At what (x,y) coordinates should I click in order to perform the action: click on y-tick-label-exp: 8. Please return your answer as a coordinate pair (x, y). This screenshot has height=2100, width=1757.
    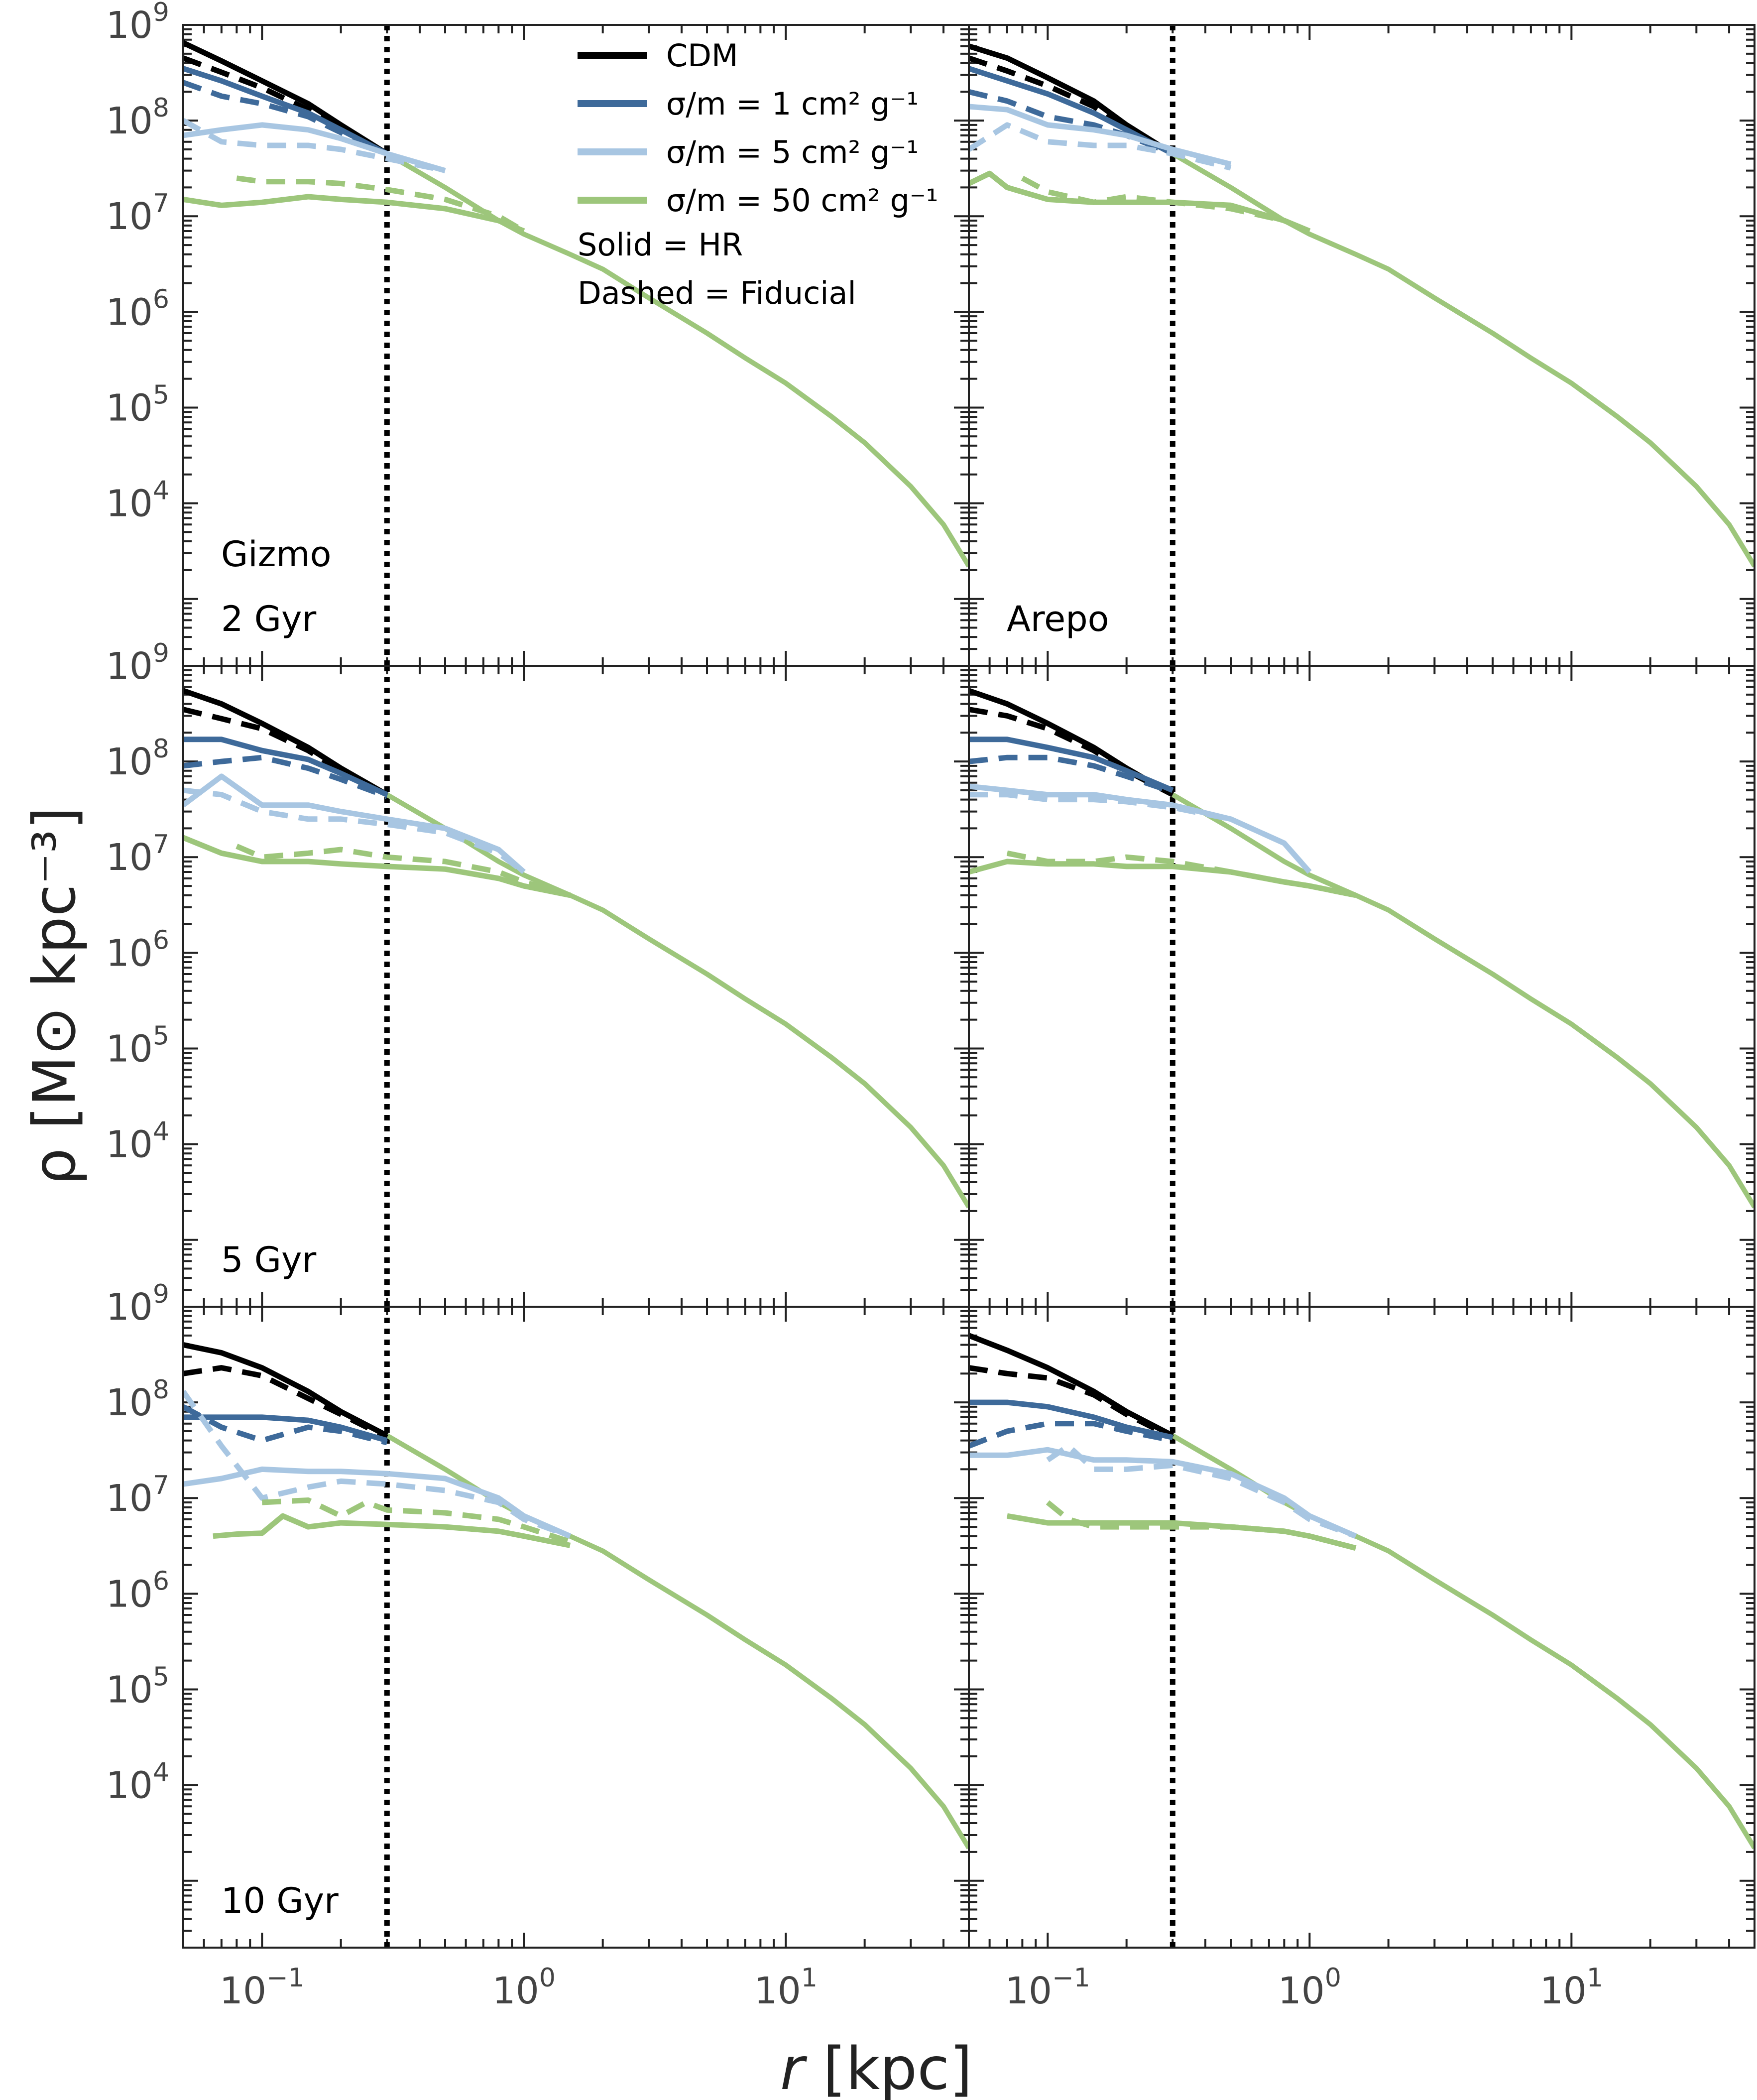
    Looking at the image, I should click on (161, 108).